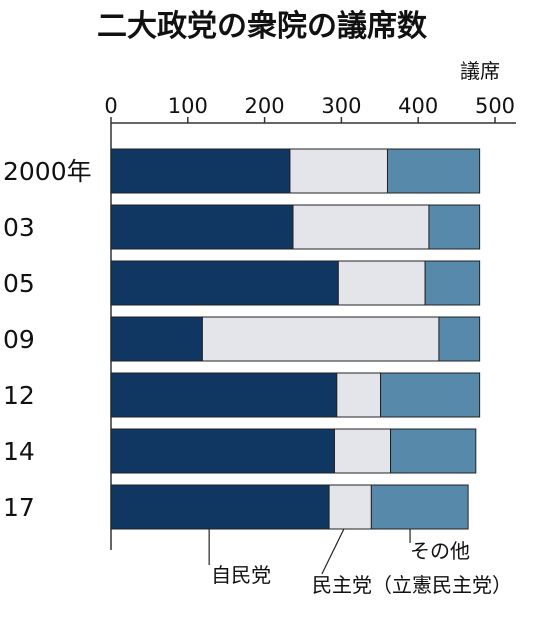 This screenshot has height=619, width=534. I want to click on category-label: 03, so click(19, 227).